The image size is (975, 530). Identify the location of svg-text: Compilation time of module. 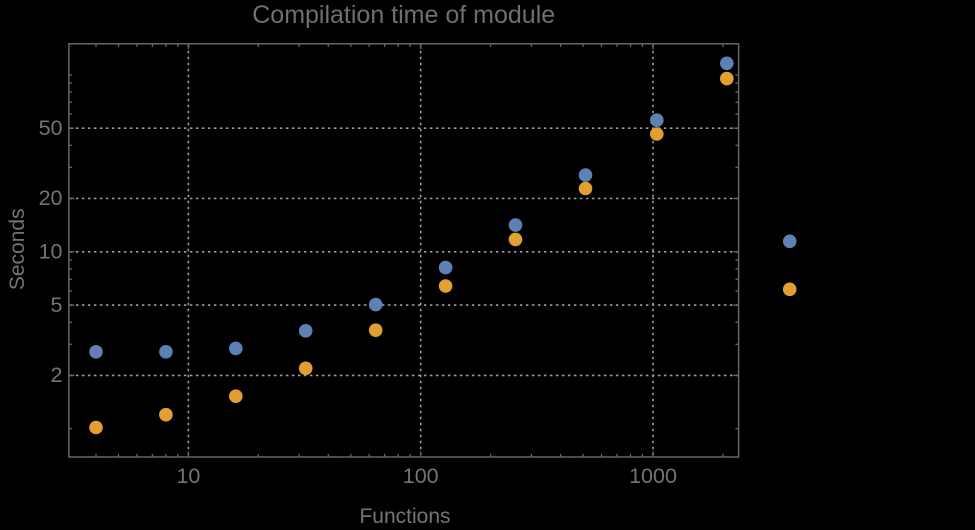
(403, 15).